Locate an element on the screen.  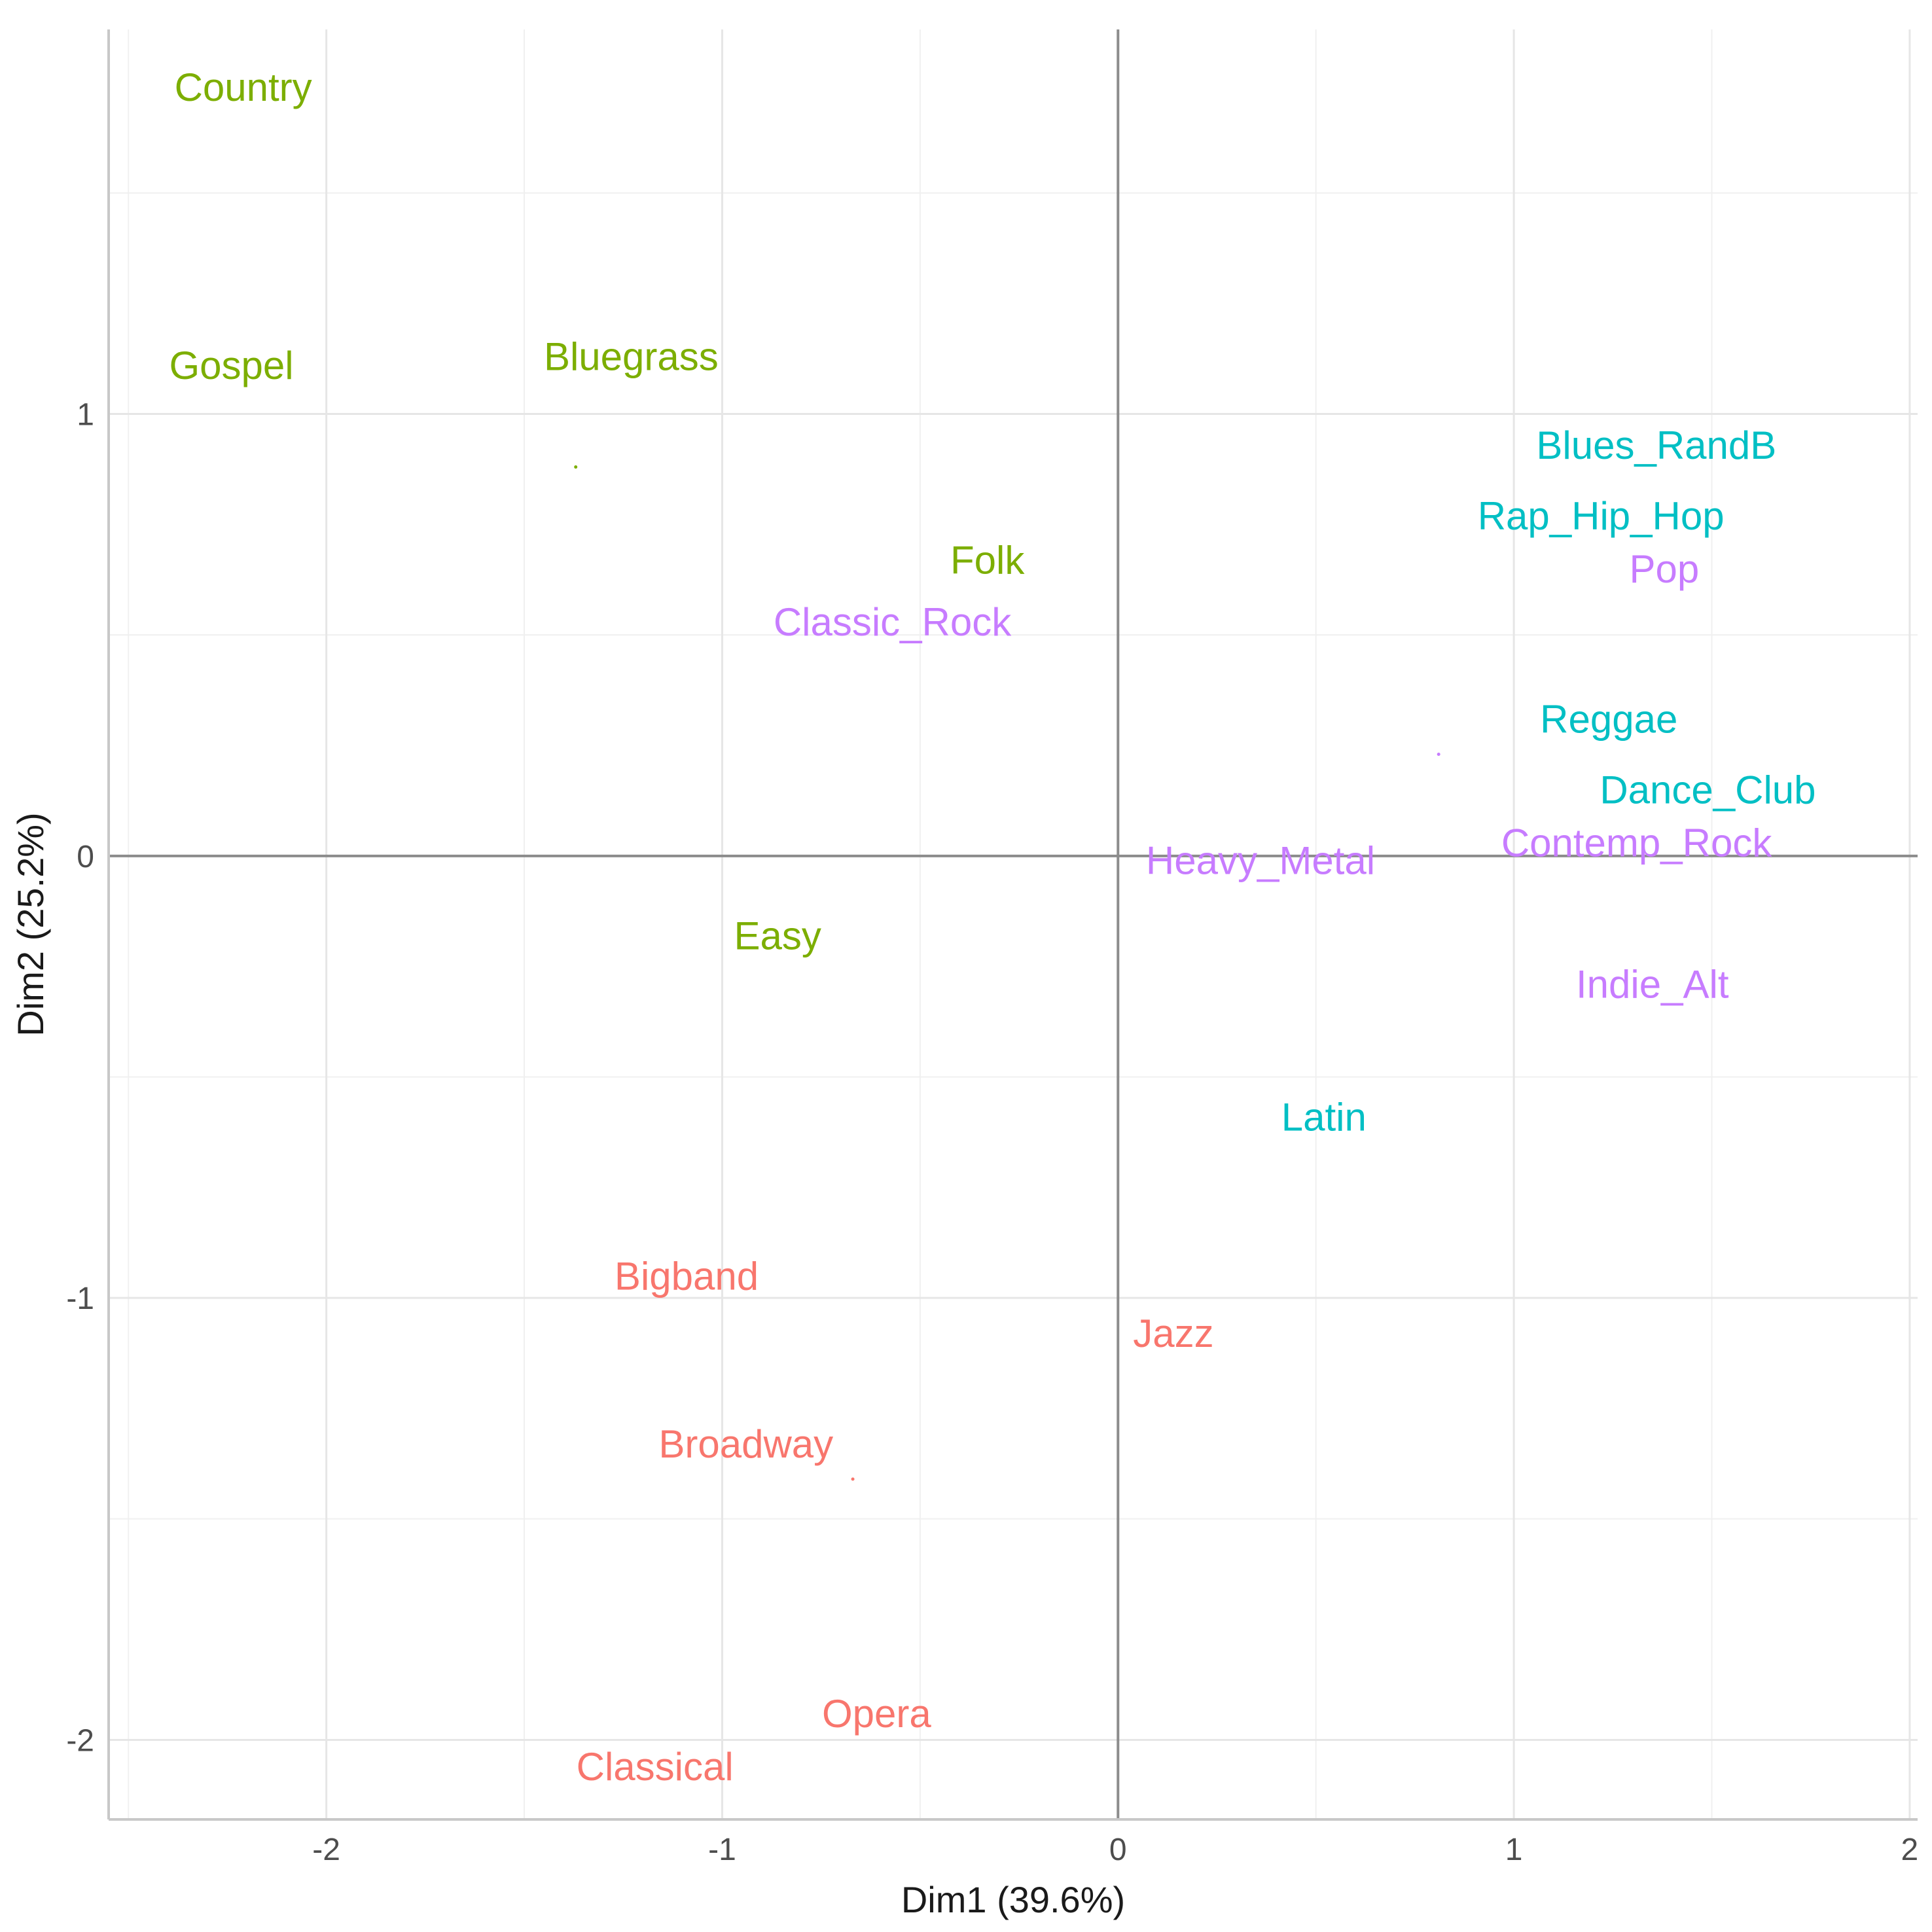
point-label-gospel: Gospel is located at coordinates (231, 365).